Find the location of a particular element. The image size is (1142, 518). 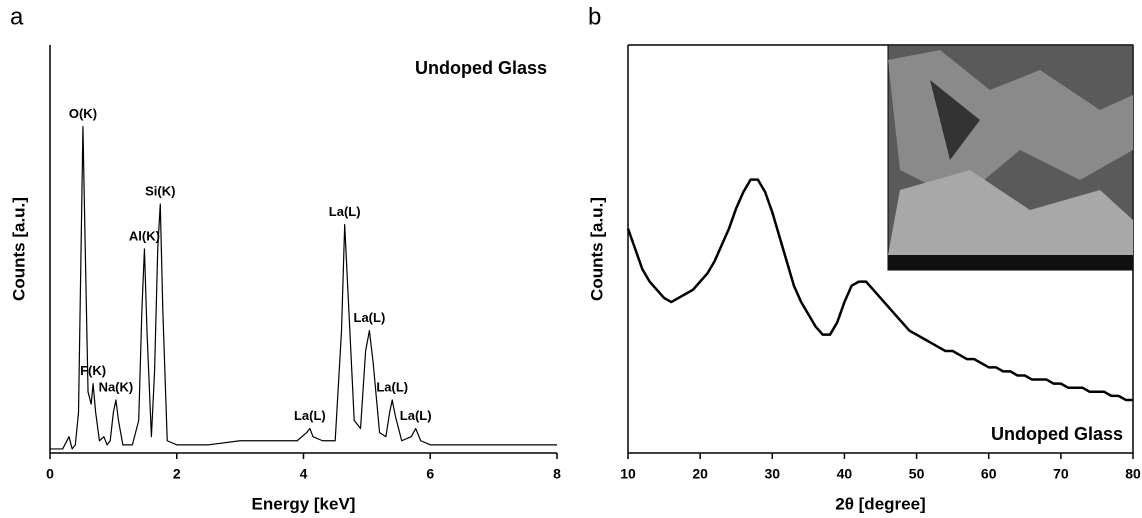

x-axis-label: Energy [keV] is located at coordinates (304, 503).